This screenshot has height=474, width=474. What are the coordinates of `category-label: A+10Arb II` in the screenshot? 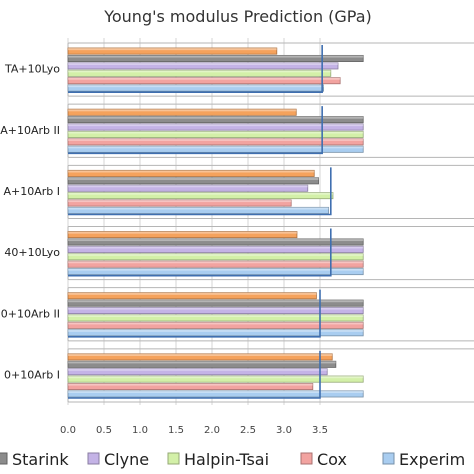 It's located at (30, 130).